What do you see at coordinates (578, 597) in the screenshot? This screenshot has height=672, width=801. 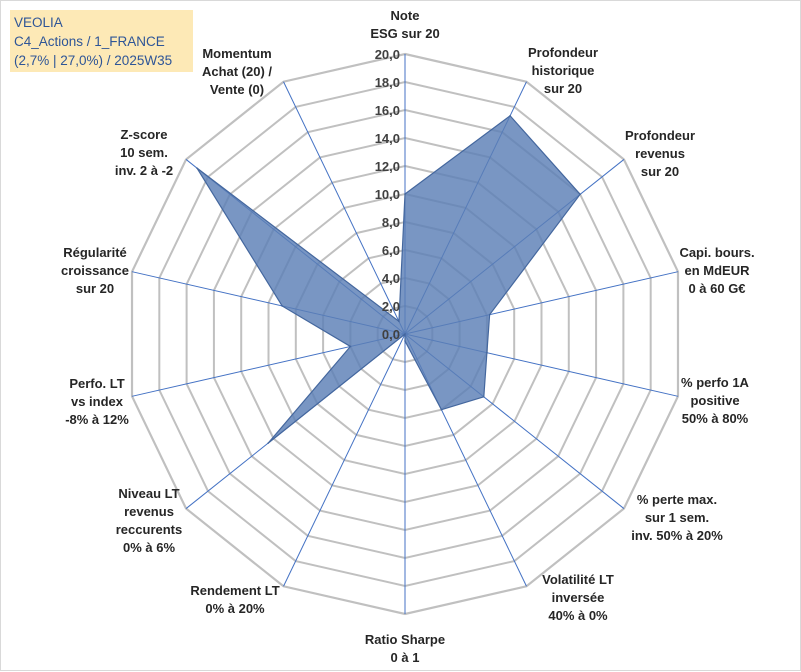 I see `radar-category-label: Volatilité LT inversée 40% à 0%` at bounding box center [578, 597].